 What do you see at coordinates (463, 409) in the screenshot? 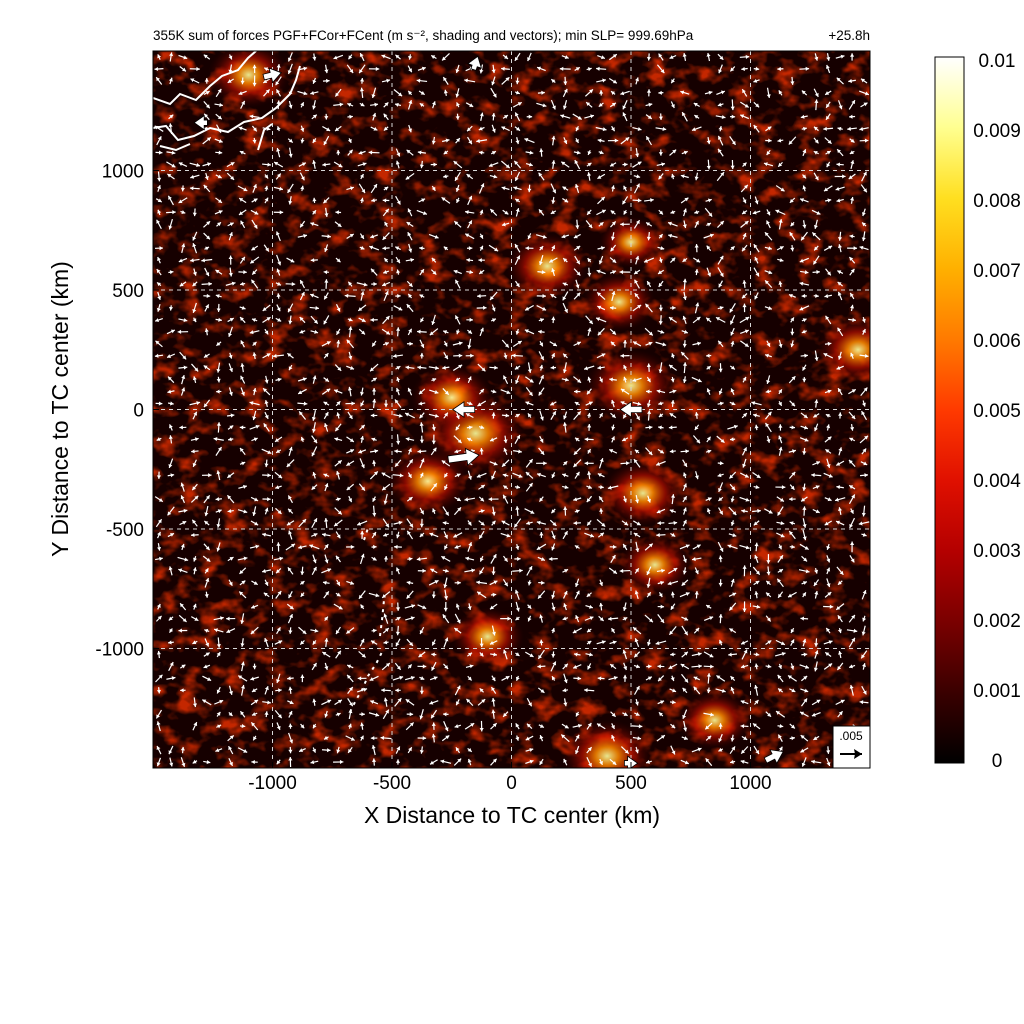
I see `large-force-vector` at bounding box center [463, 409].